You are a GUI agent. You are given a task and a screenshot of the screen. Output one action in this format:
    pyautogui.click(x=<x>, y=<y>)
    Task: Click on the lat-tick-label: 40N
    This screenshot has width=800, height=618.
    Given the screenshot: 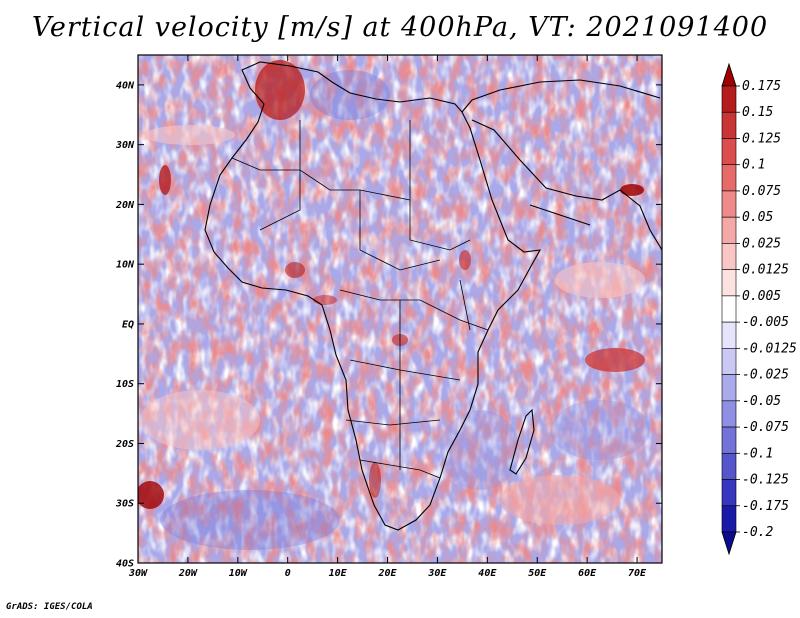 What is the action you would take?
    pyautogui.click(x=125, y=85)
    